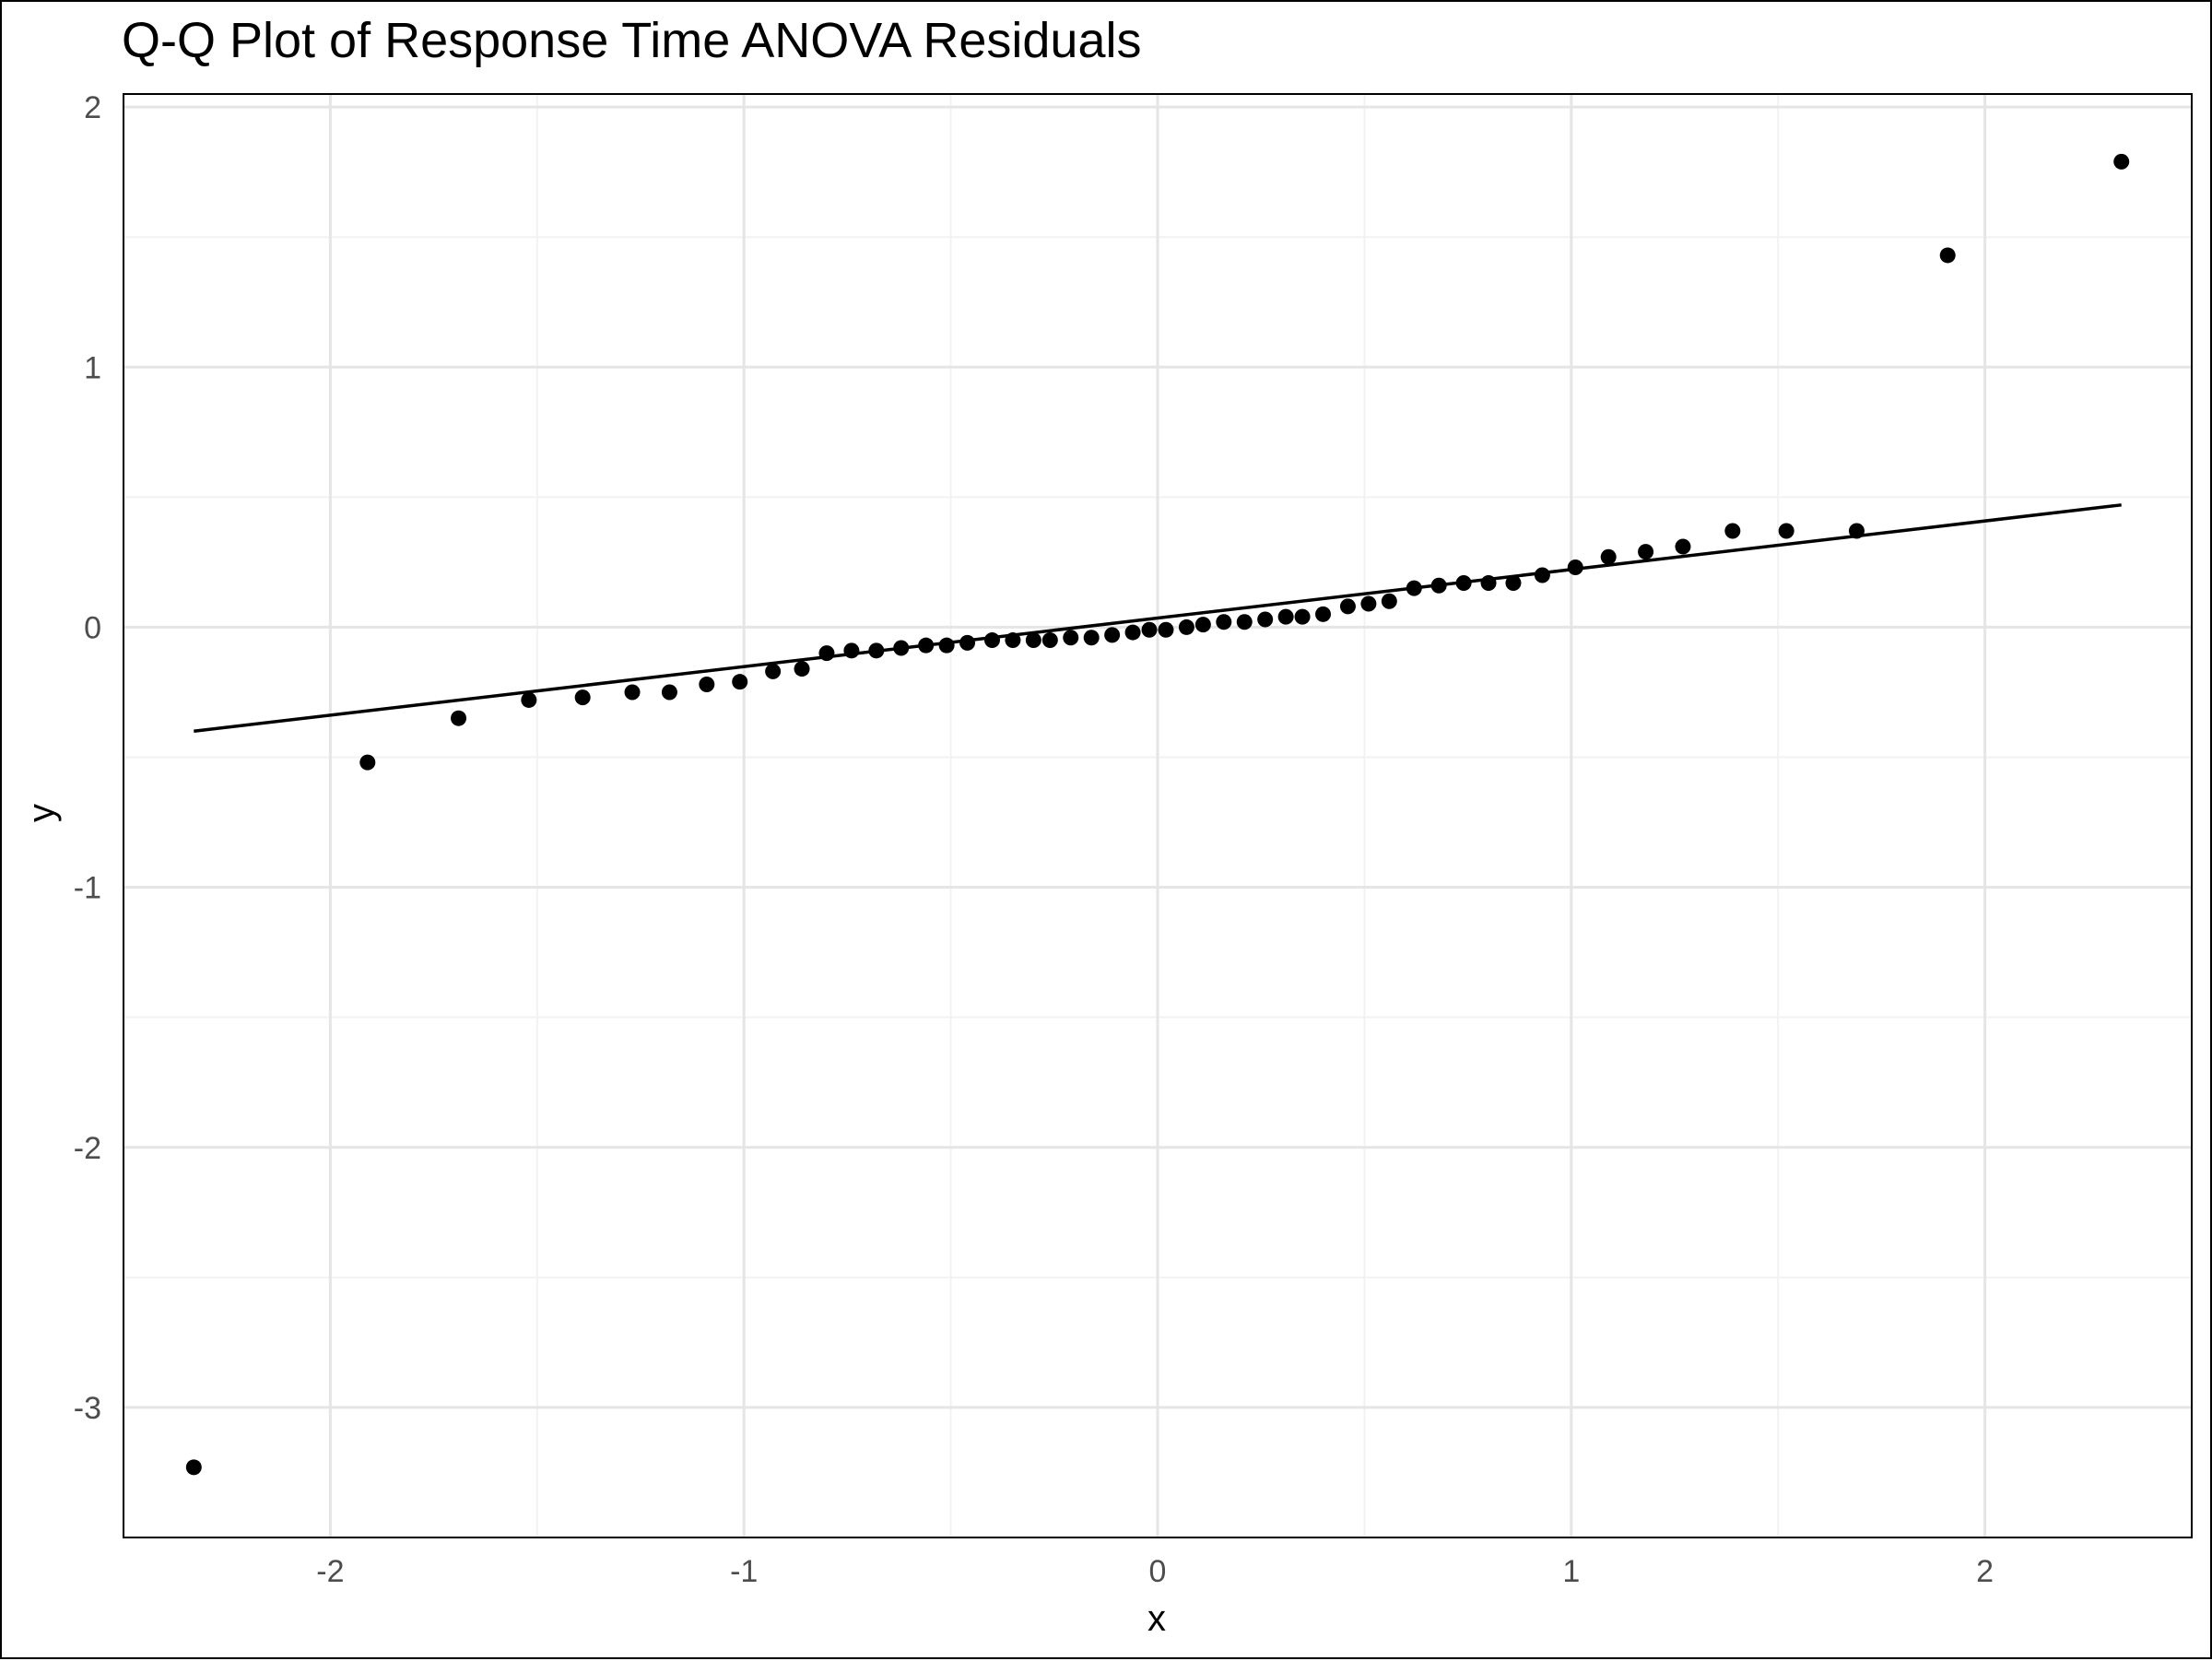 The width and height of the screenshot is (2212, 1661). What do you see at coordinates (92, 107) in the screenshot?
I see `y-tick-label: 2` at bounding box center [92, 107].